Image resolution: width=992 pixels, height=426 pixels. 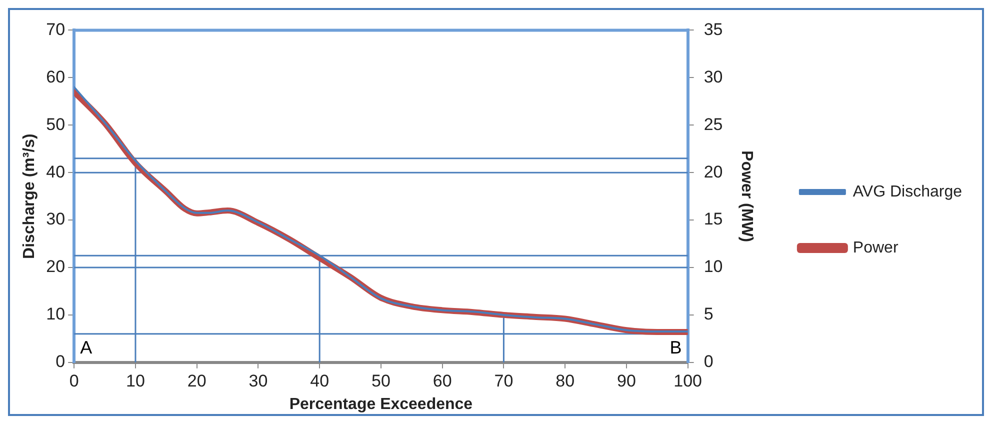 I want to click on y-tick-label: 0, so click(x=61, y=362).